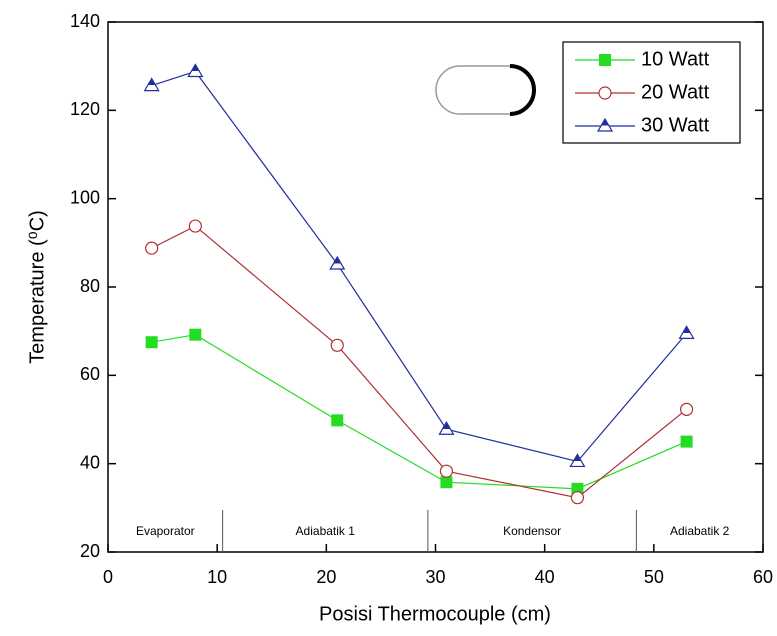  Describe the element at coordinates (90, 286) in the screenshot. I see `y-tick-label: 80` at that location.